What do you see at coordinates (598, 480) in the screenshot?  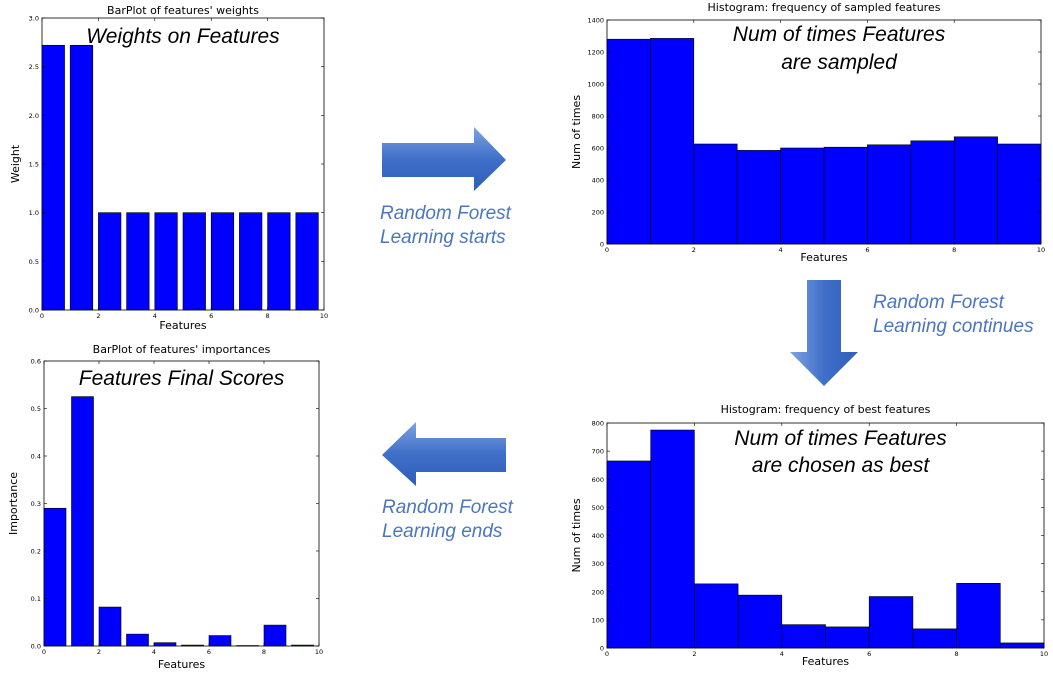 I see `y-tick-label: 600` at bounding box center [598, 480].